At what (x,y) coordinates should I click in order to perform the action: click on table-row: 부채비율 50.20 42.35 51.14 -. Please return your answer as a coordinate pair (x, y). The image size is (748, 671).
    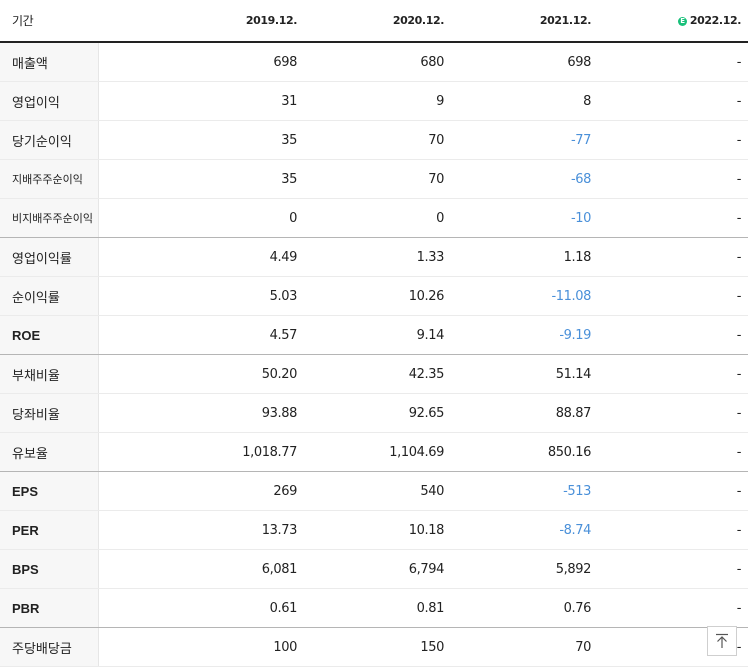
    Looking at the image, I should click on (374, 374).